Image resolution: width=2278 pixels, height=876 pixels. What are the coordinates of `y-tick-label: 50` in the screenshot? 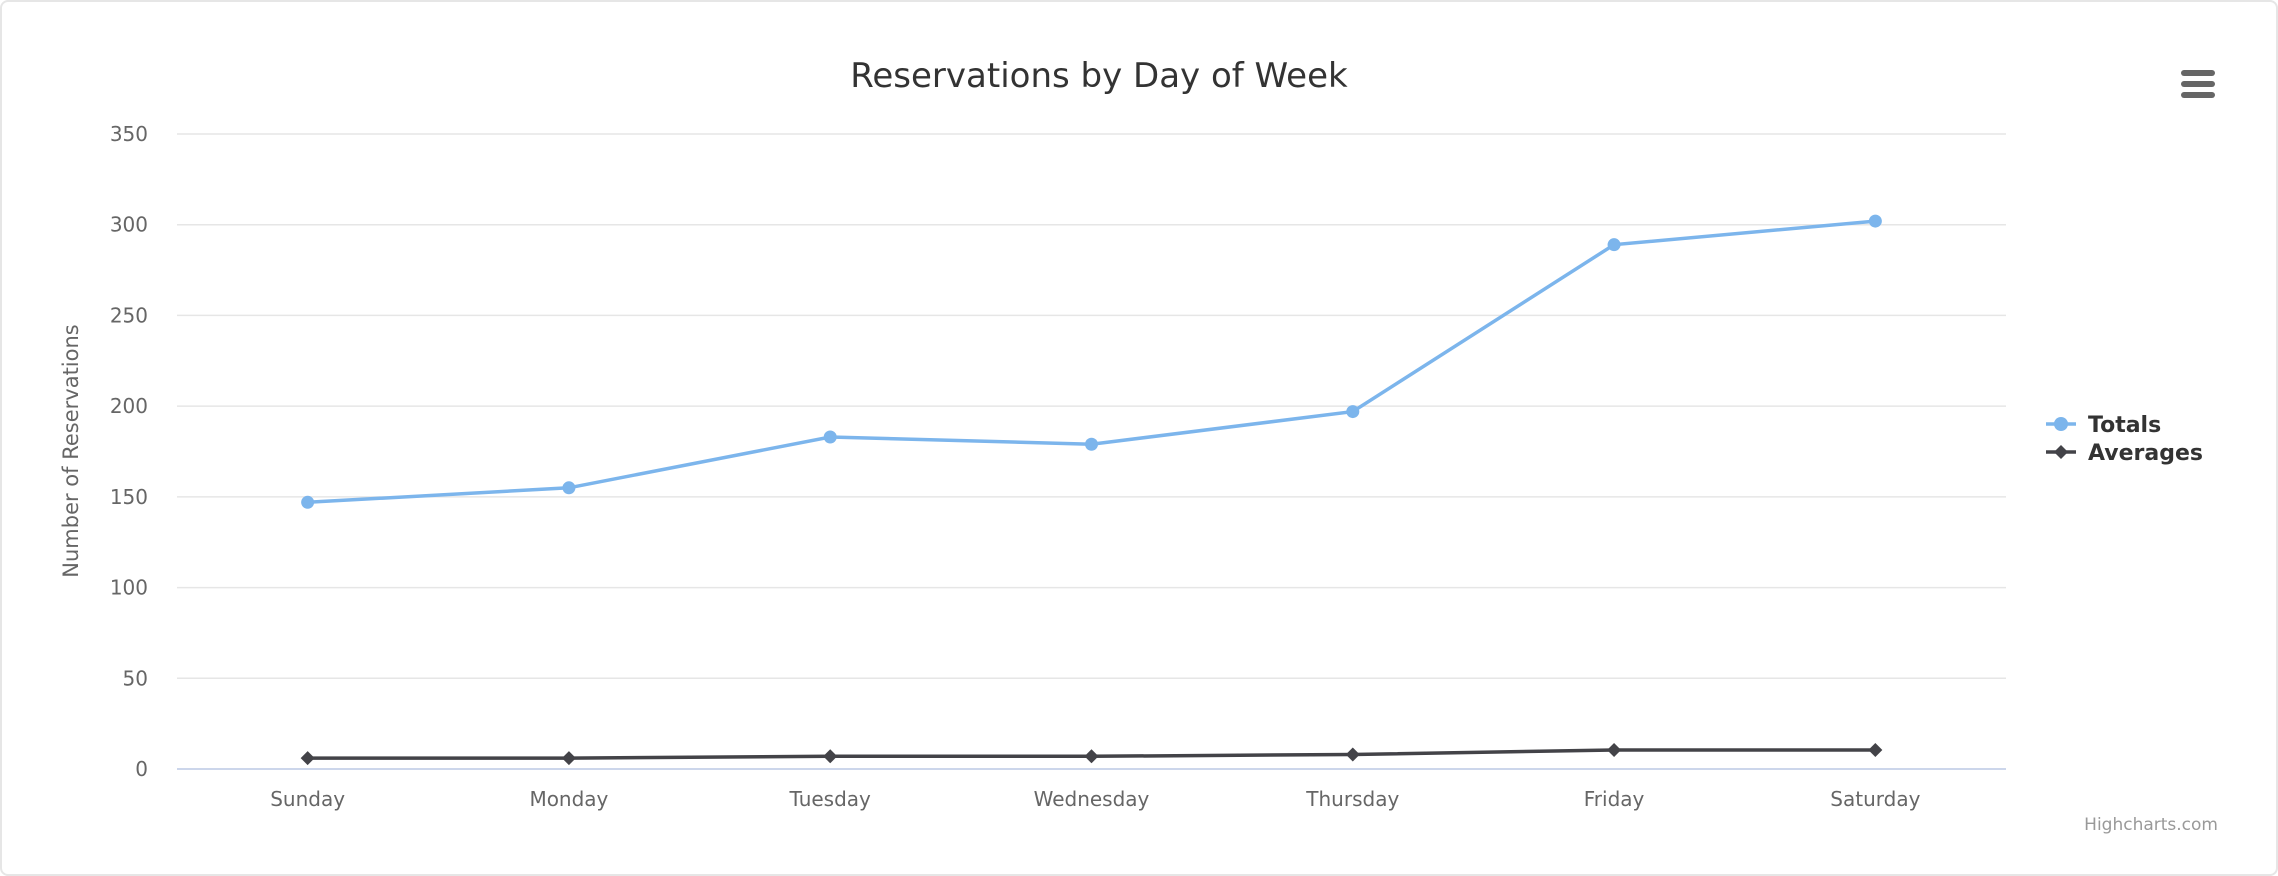 It's located at (135, 678).